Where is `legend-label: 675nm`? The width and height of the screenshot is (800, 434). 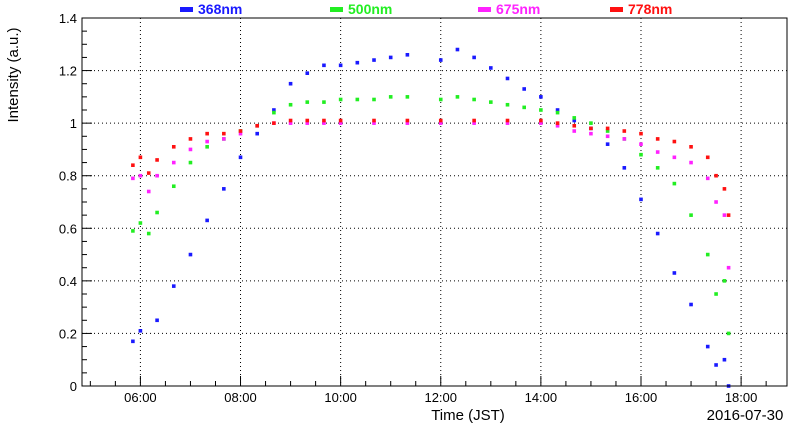 legend-label: 675nm is located at coordinates (518, 9).